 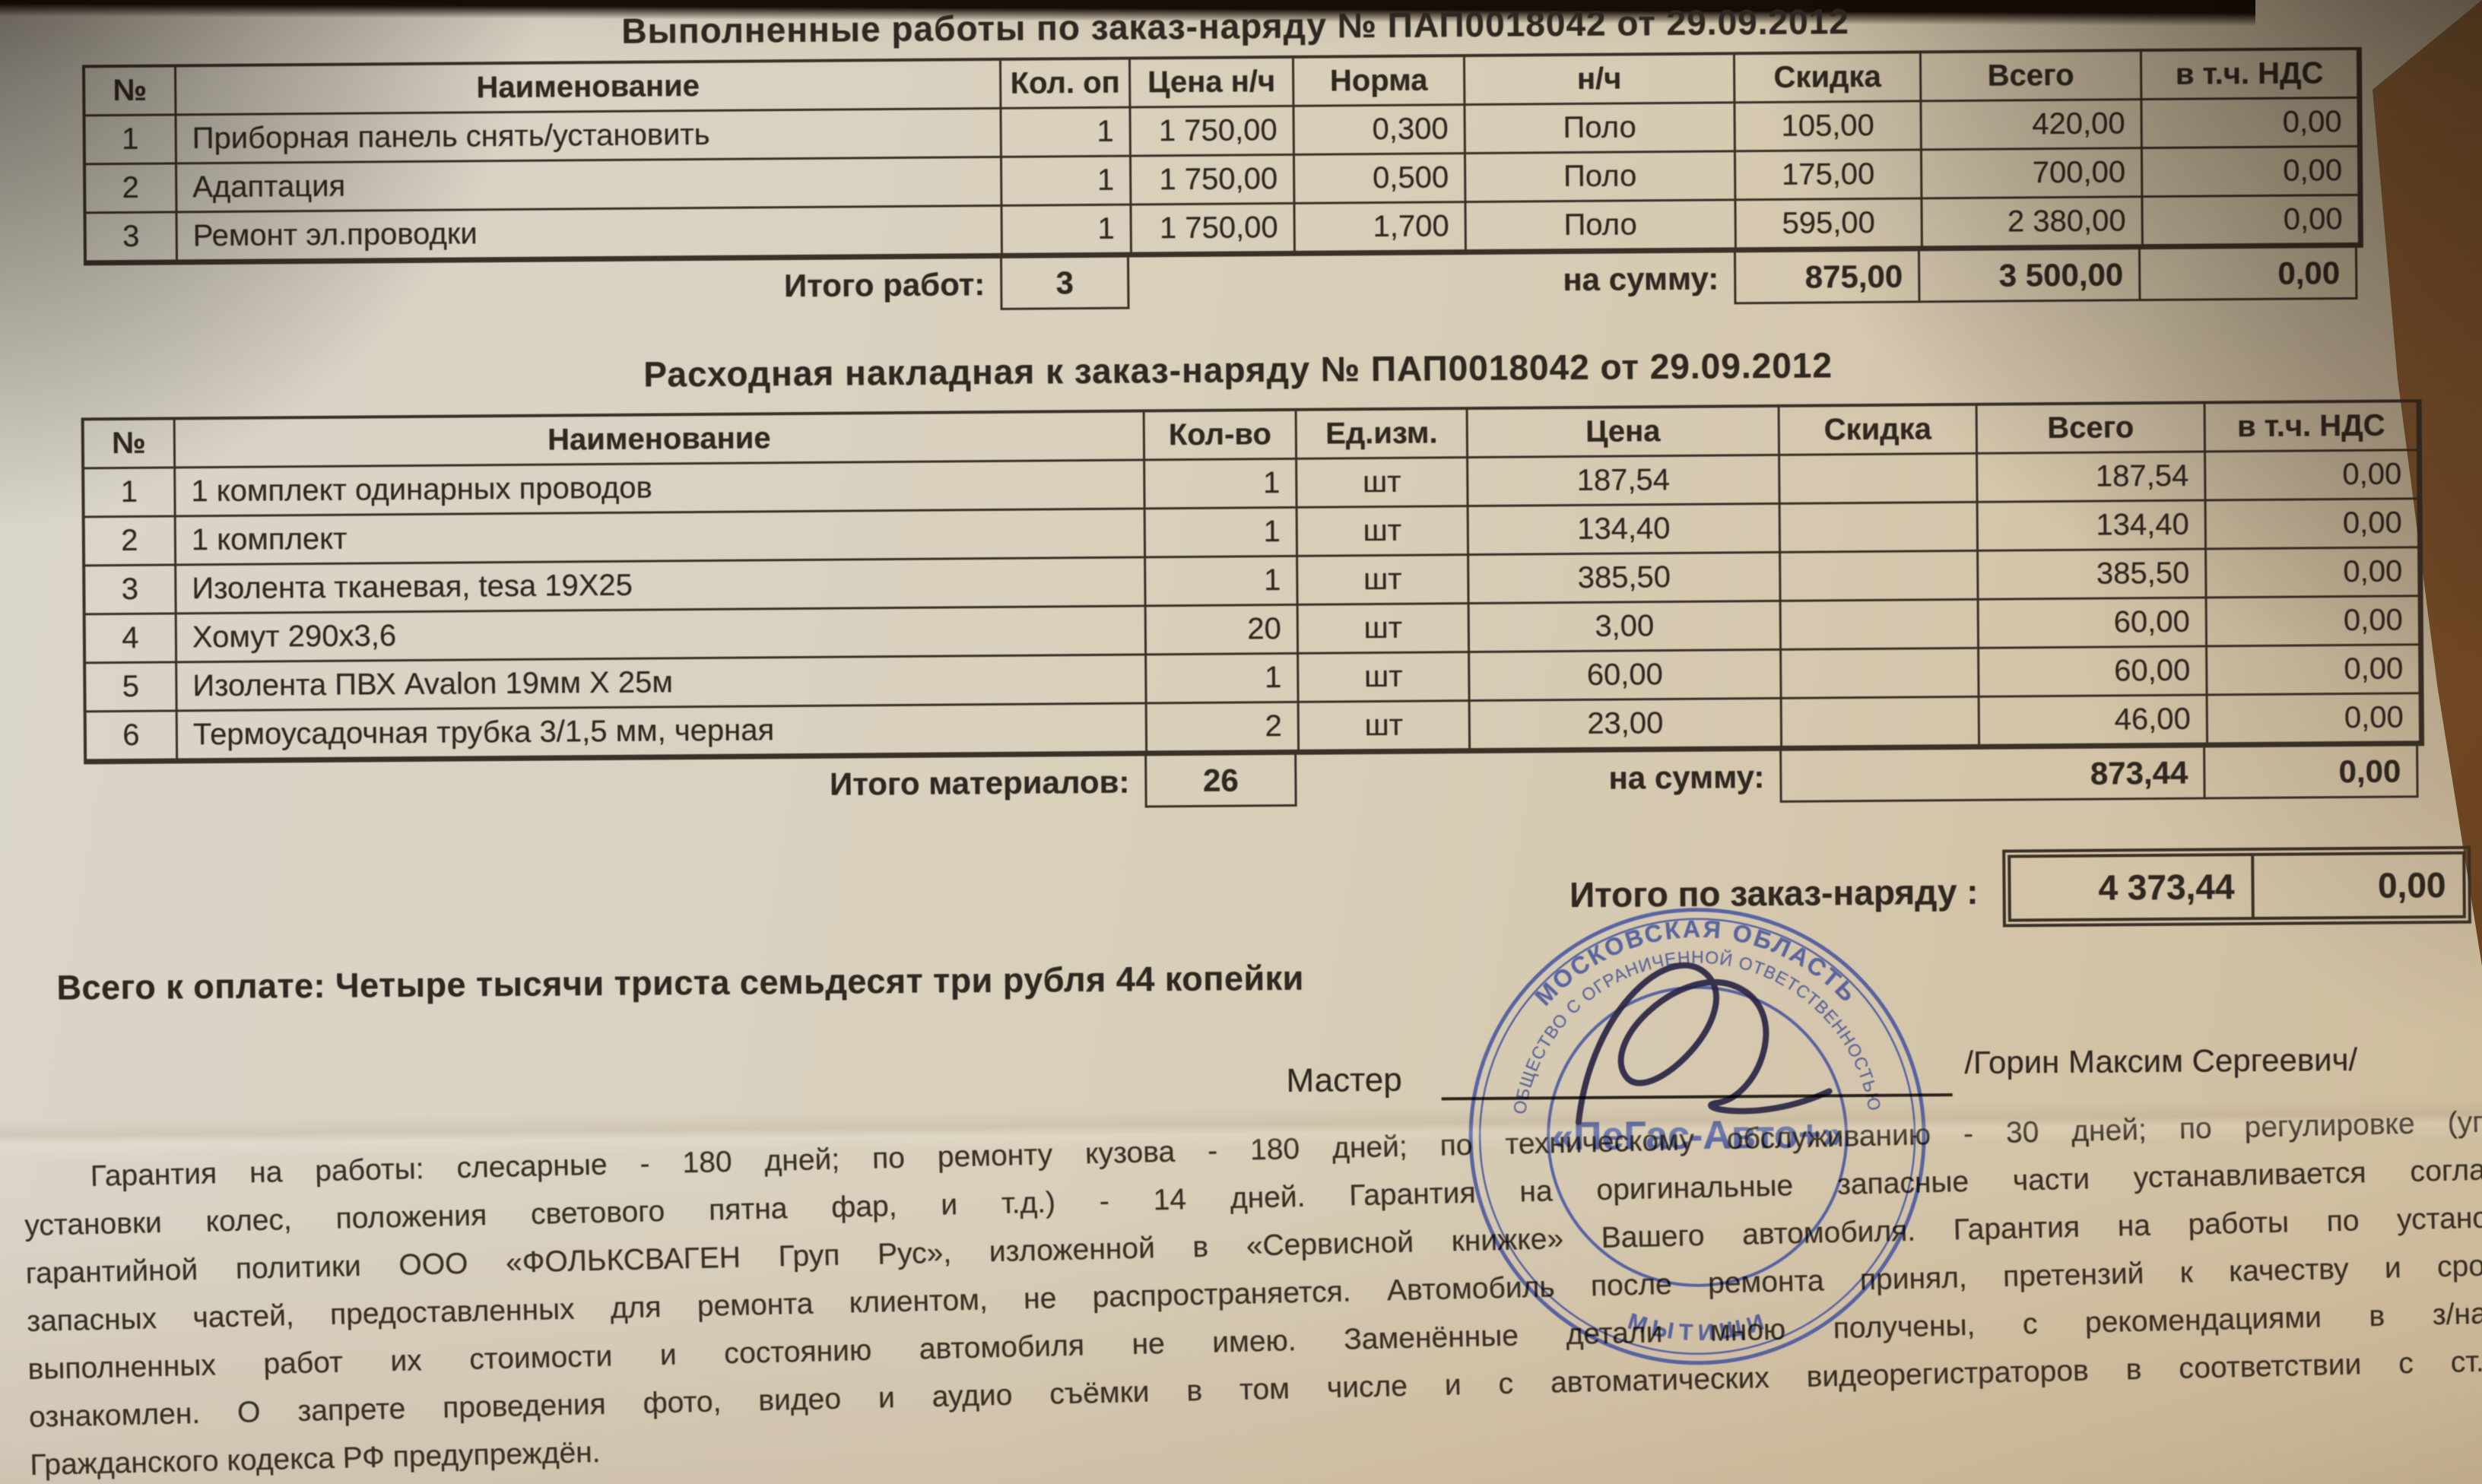 I want to click on stamp-company-name: «ПеГас-Авто+», so click(x=1697, y=1135).